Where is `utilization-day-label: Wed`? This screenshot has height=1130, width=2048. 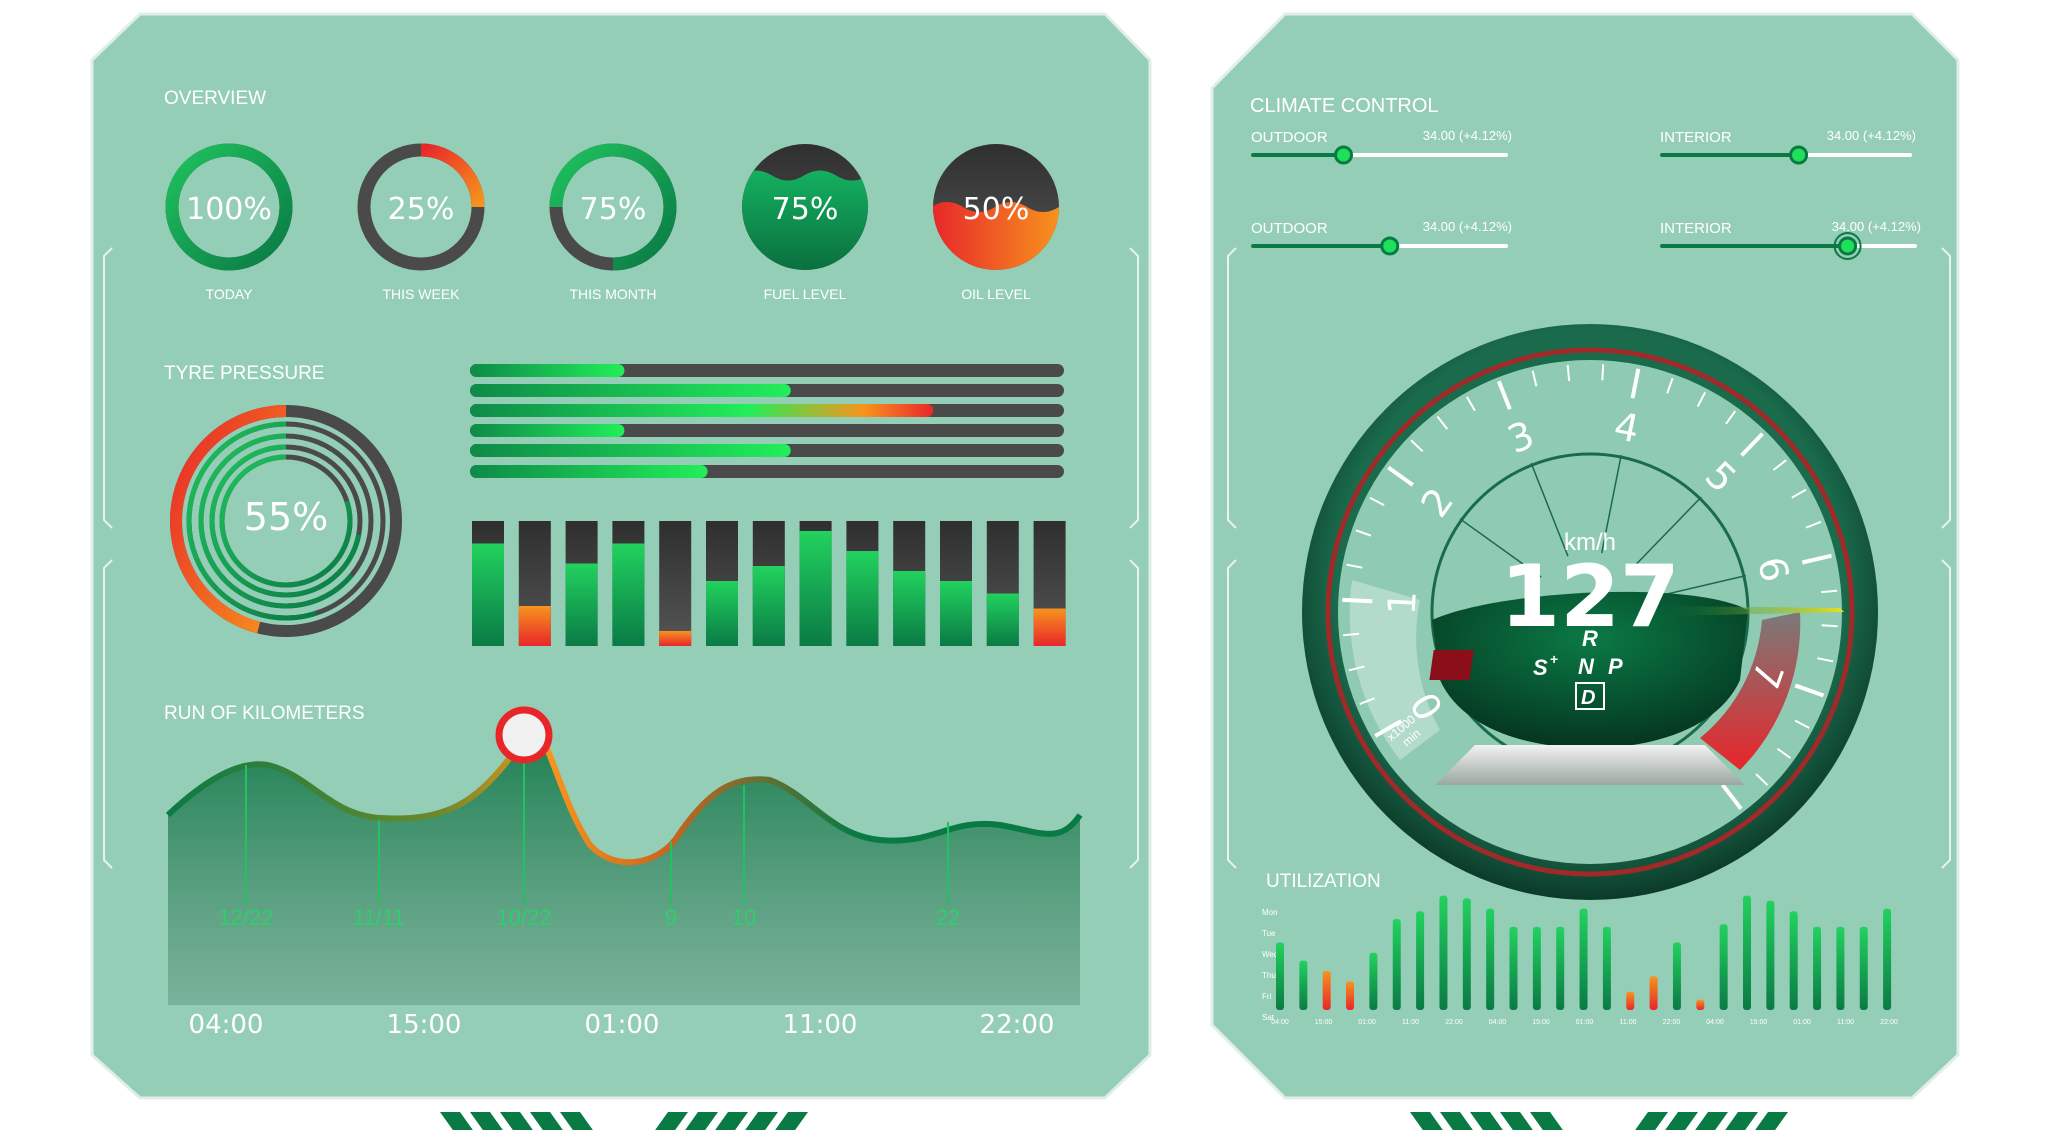
utilization-day-label: Wed is located at coordinates (1270, 954).